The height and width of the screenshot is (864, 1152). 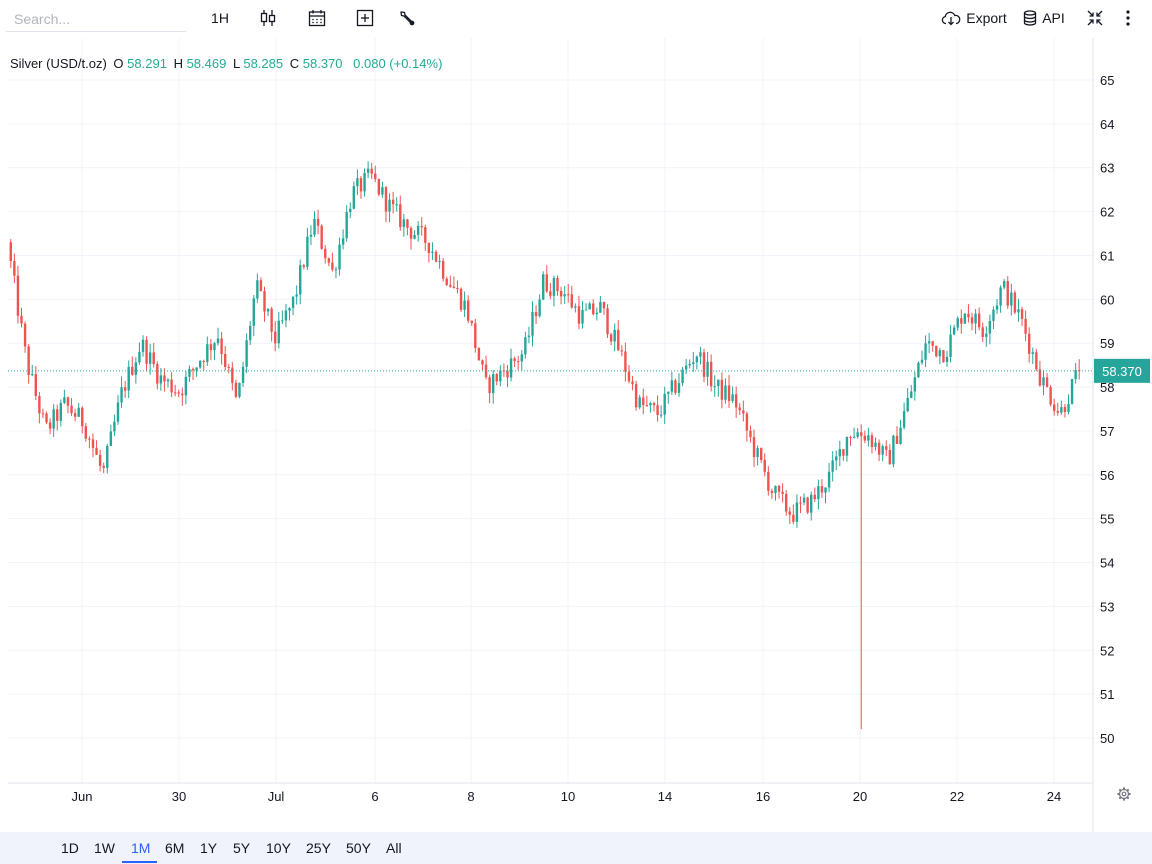 What do you see at coordinates (179, 796) in the screenshot?
I see `x-tick-label: 30` at bounding box center [179, 796].